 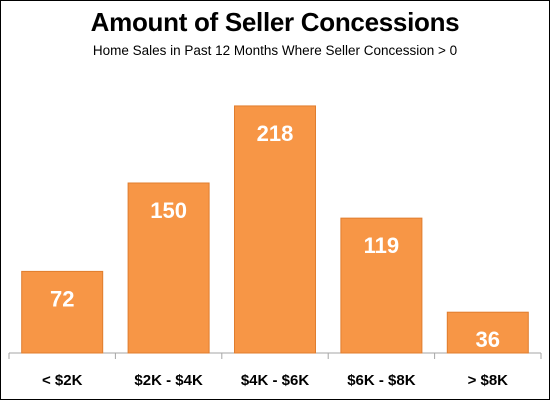 What do you see at coordinates (488, 380) in the screenshot?
I see `x-tick-label: > $8K` at bounding box center [488, 380].